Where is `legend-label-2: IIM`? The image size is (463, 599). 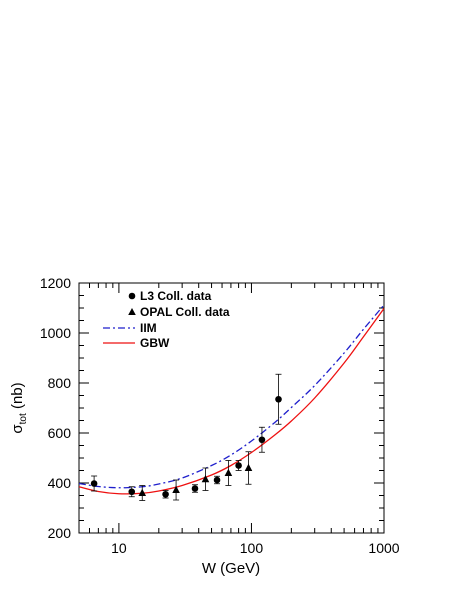
legend-label-2: IIM is located at coordinates (148, 328).